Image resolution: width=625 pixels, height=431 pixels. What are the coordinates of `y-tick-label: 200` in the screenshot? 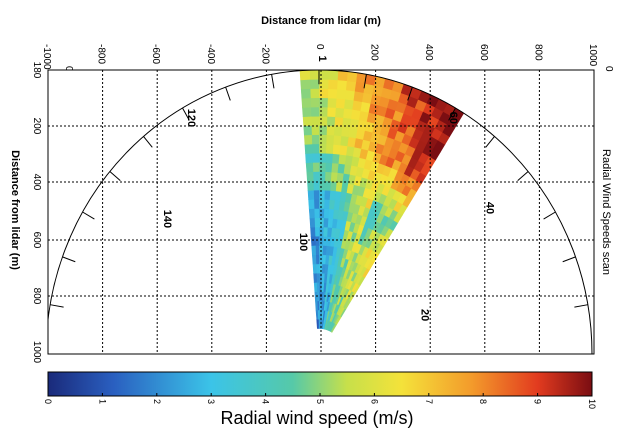 It's located at (36, 126).